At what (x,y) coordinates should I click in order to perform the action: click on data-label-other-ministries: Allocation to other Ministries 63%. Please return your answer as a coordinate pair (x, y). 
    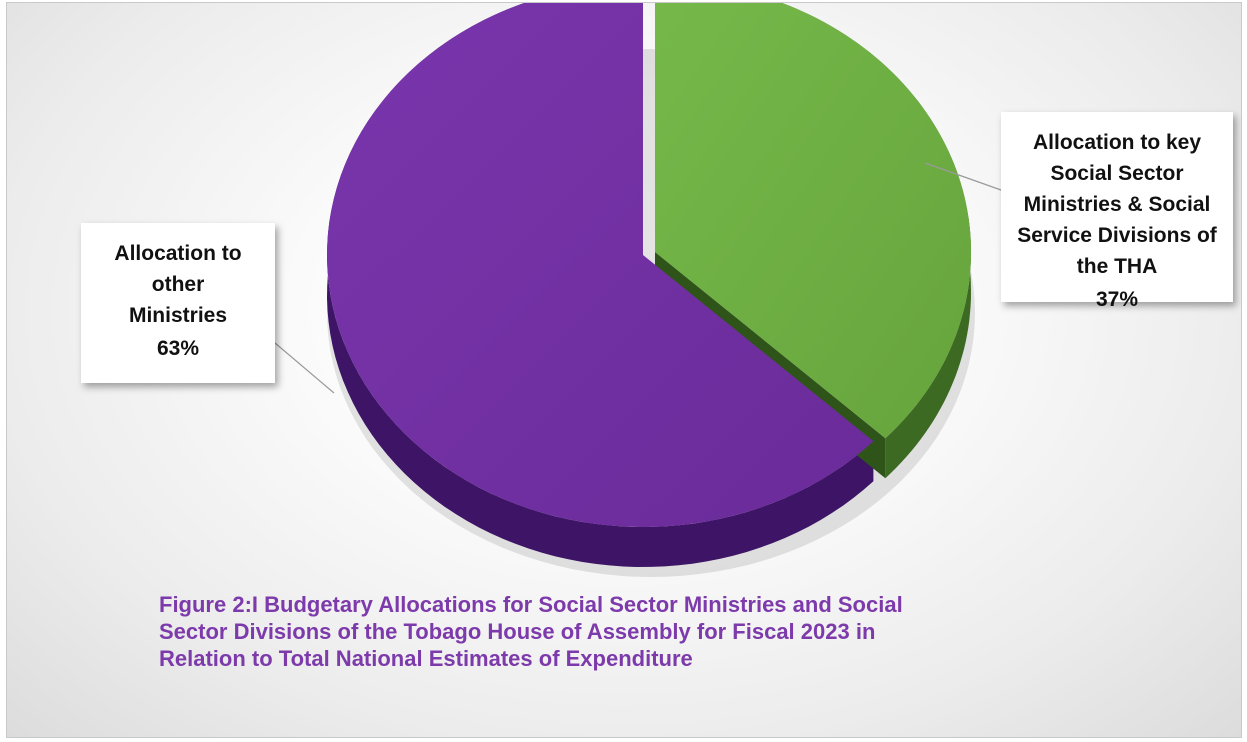
    Looking at the image, I should click on (178, 303).